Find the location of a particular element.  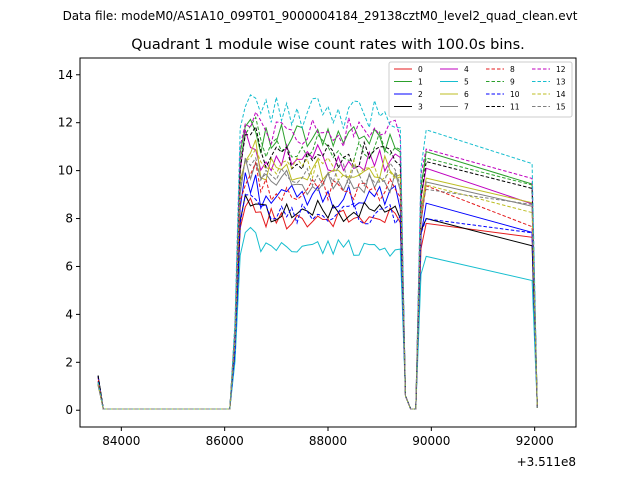

legend-label-4: 4 is located at coordinates (466, 69).